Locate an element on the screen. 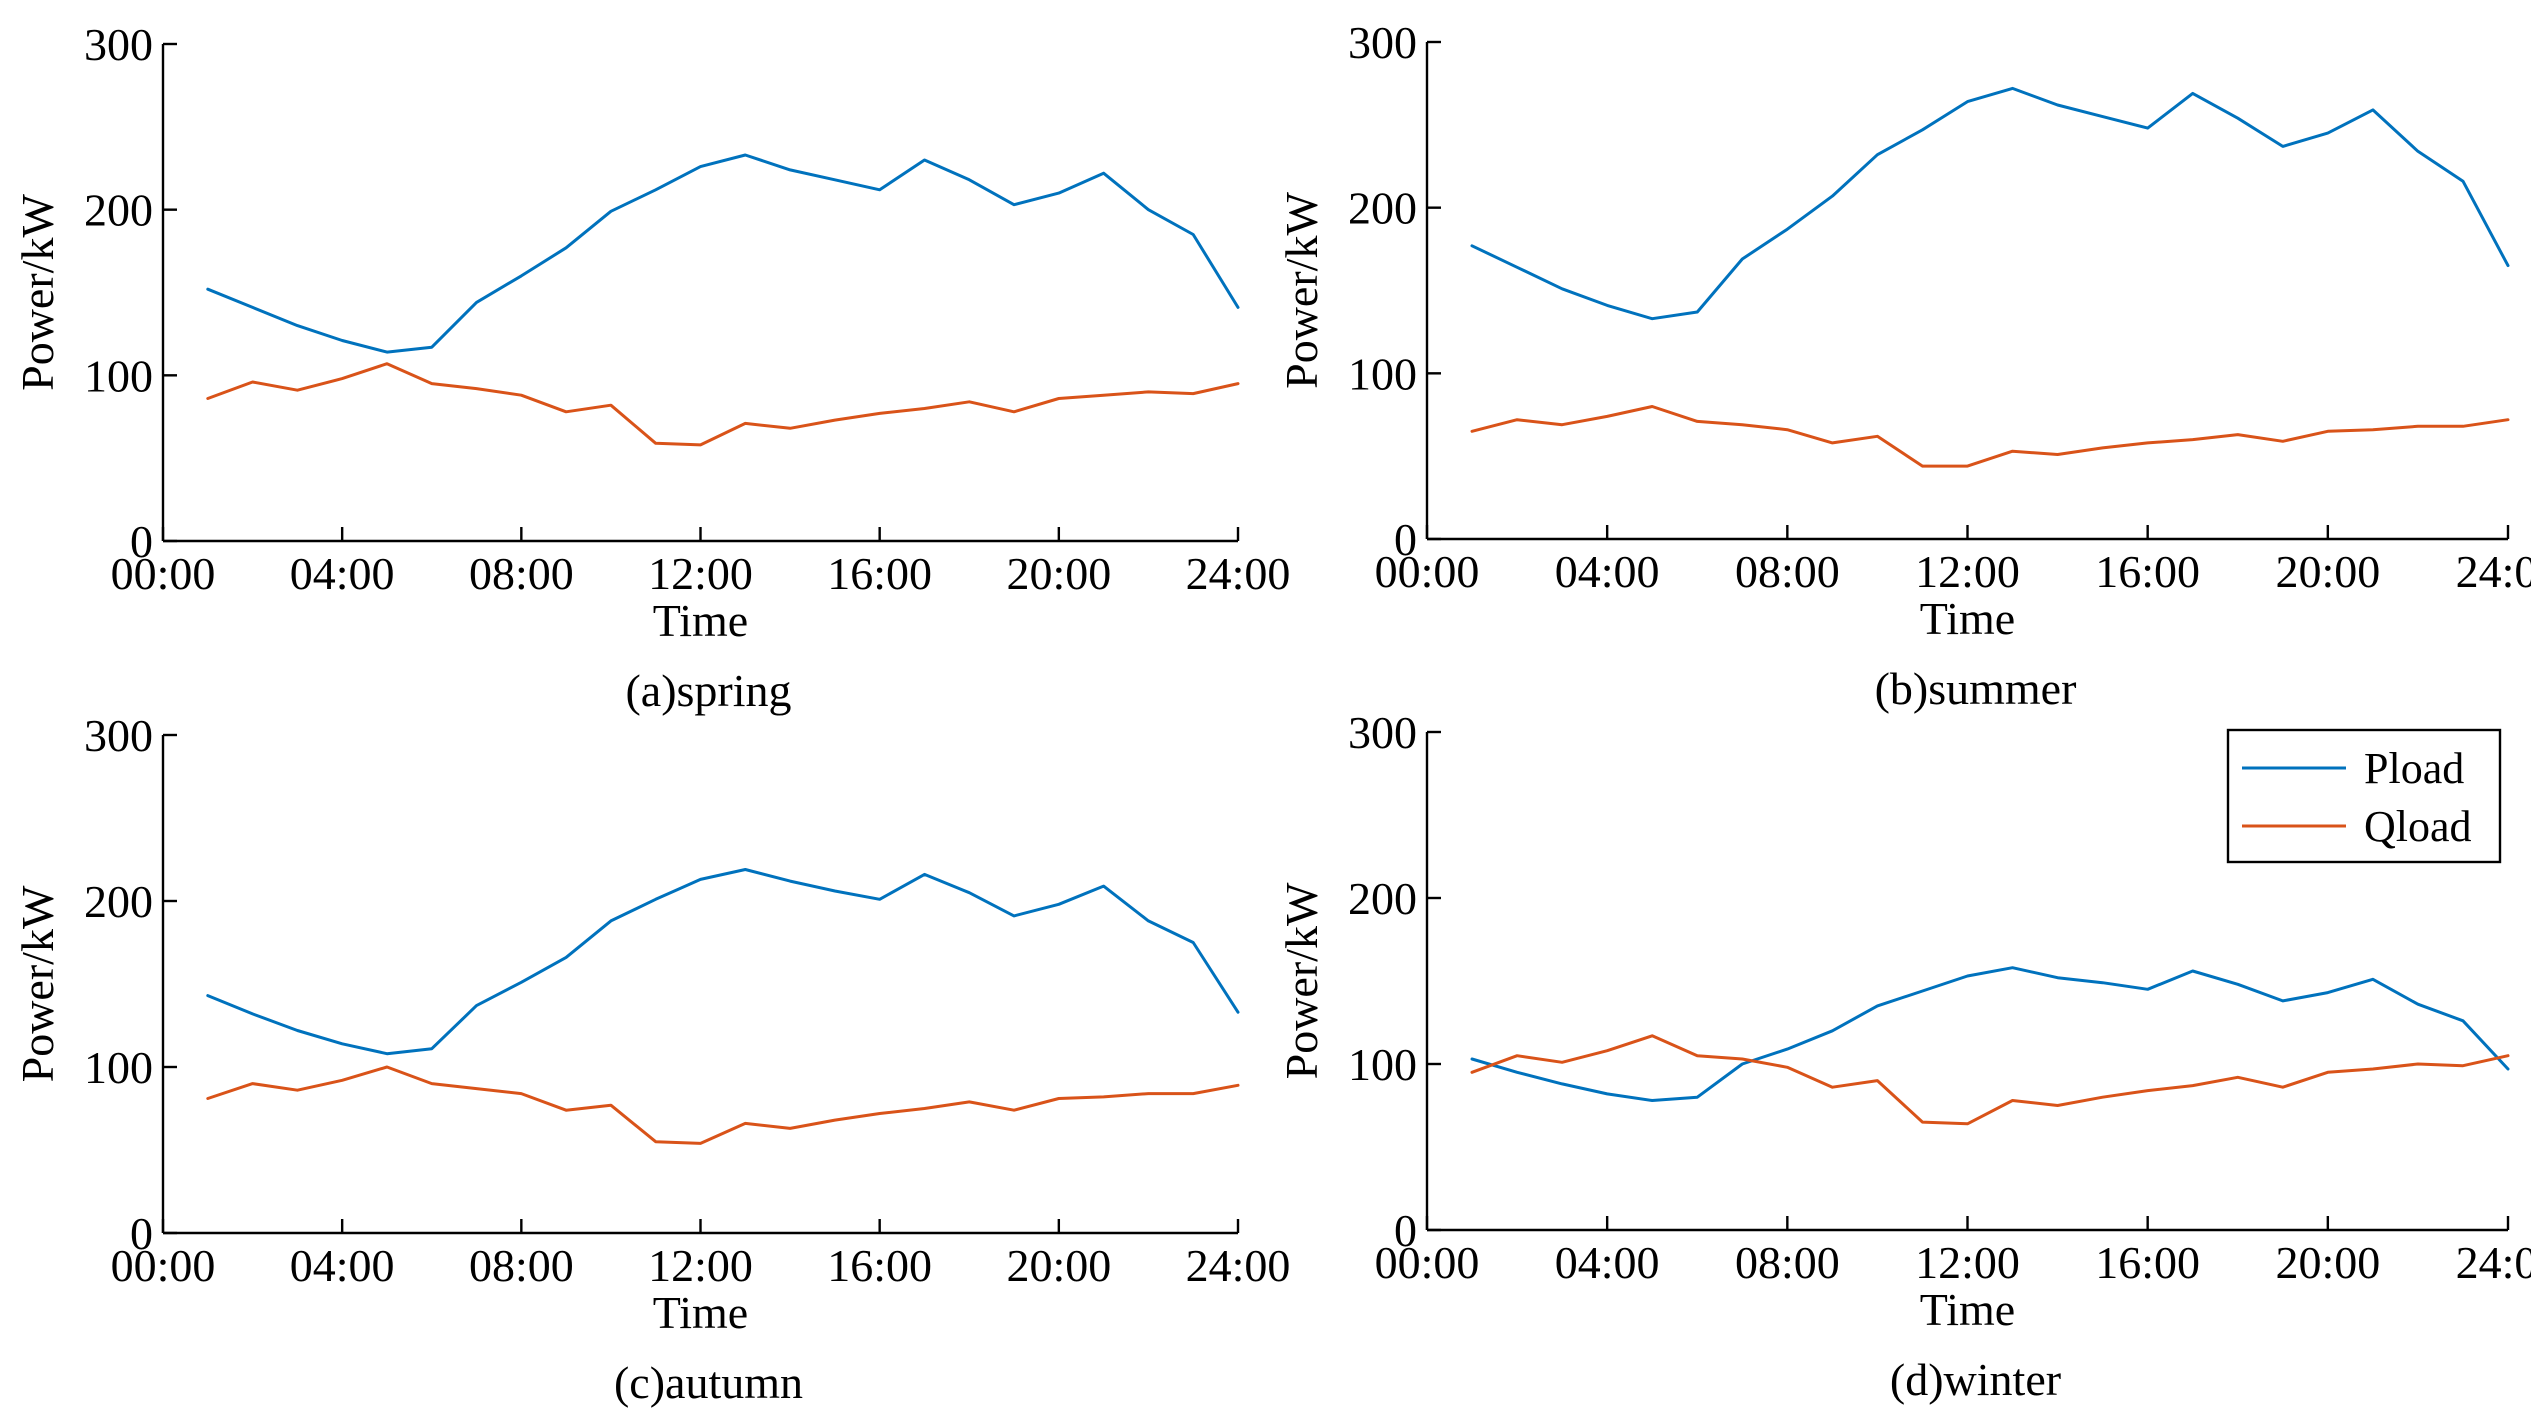 The image size is (2531, 1428). panel-caption: (d)winter is located at coordinates (1975, 1379).